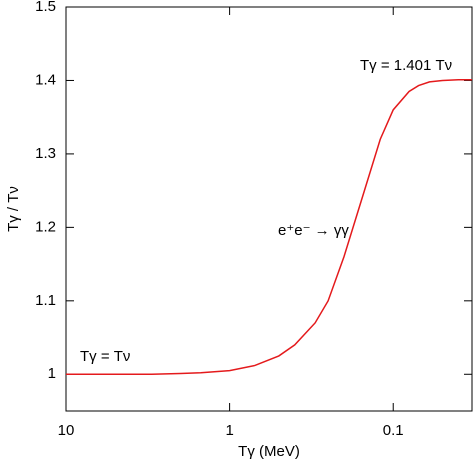 The width and height of the screenshot is (474, 467). I want to click on y-tick-label: 1, so click(52, 373).